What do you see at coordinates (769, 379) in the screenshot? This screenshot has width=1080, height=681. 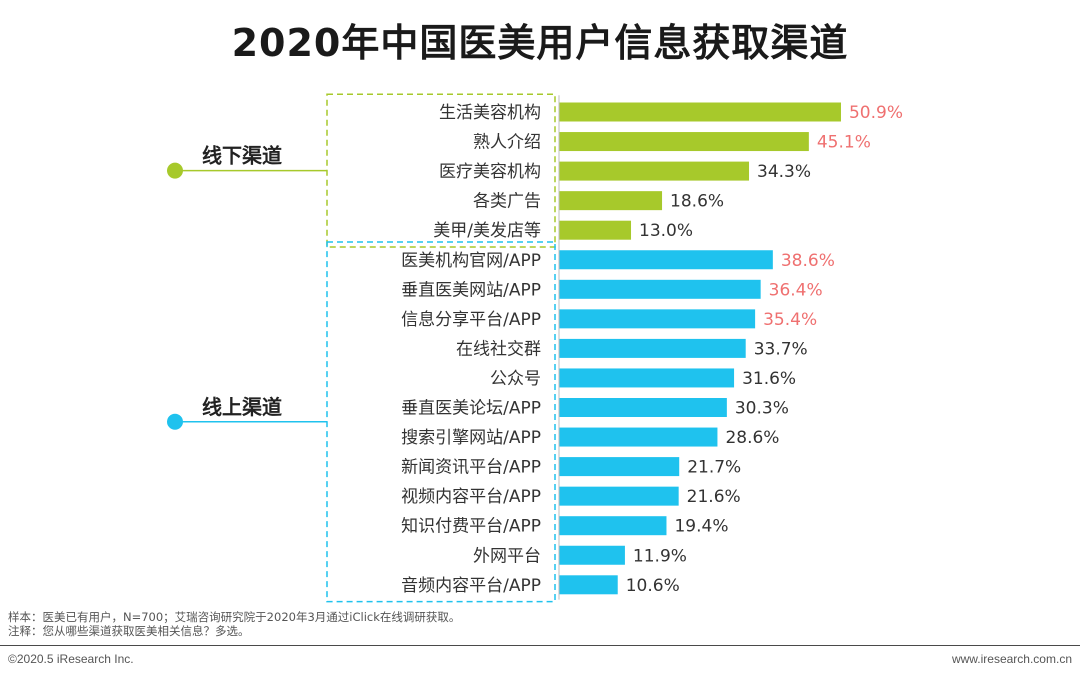 I see `value-label: 31.6%` at bounding box center [769, 379].